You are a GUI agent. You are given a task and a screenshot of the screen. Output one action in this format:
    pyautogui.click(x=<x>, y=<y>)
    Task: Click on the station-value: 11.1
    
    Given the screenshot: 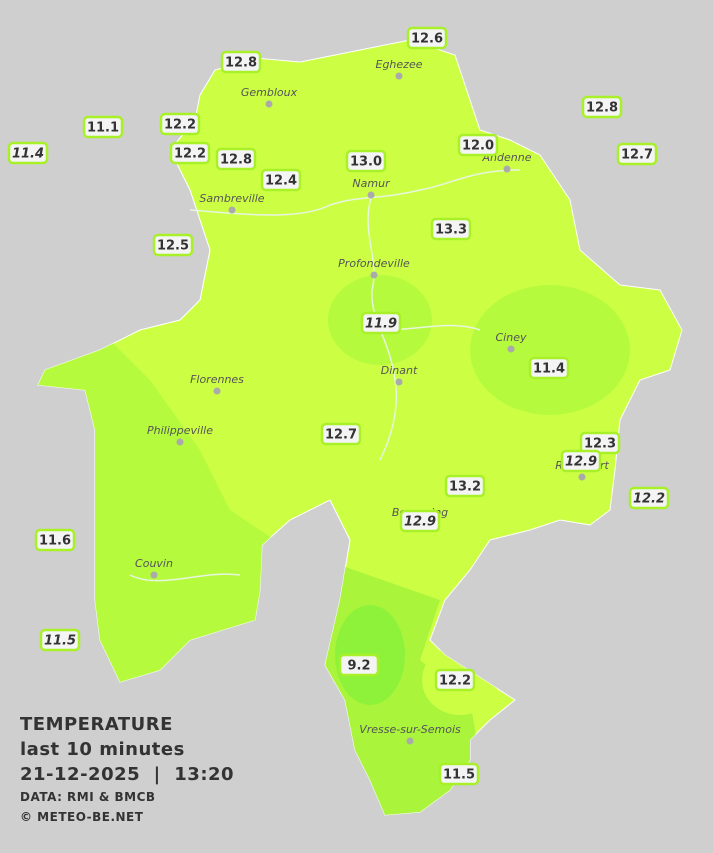 What is the action you would take?
    pyautogui.click(x=103, y=128)
    